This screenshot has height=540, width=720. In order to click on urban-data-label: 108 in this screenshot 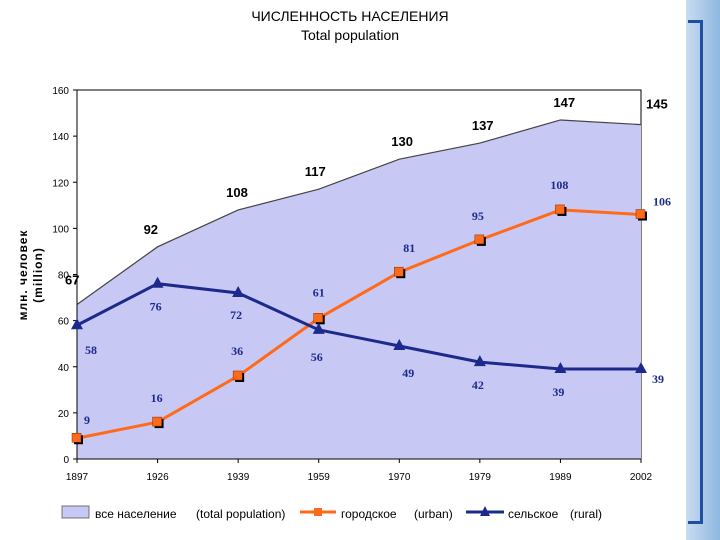, I will do `click(559, 185)`.